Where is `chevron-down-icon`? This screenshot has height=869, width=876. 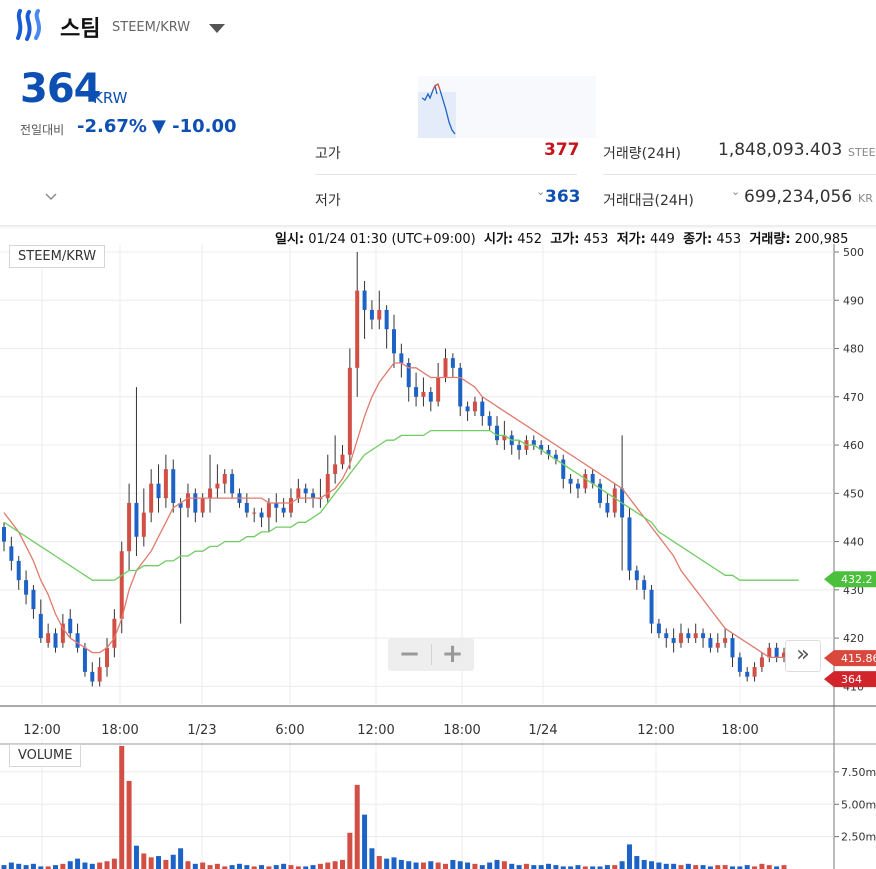 chevron-down-icon is located at coordinates (51, 197).